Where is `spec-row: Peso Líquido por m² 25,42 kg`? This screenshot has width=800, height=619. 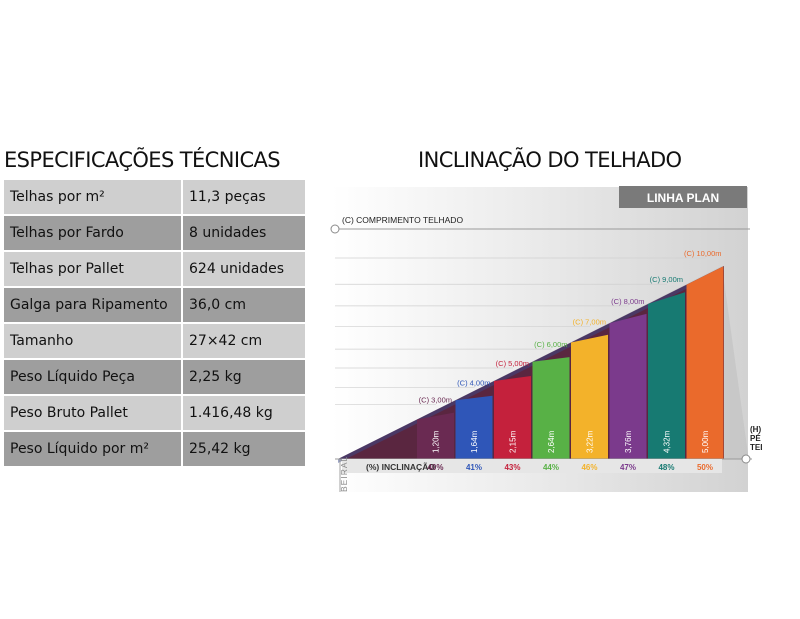 spec-row: Peso Líquido por m² 25,42 kg is located at coordinates (154, 449).